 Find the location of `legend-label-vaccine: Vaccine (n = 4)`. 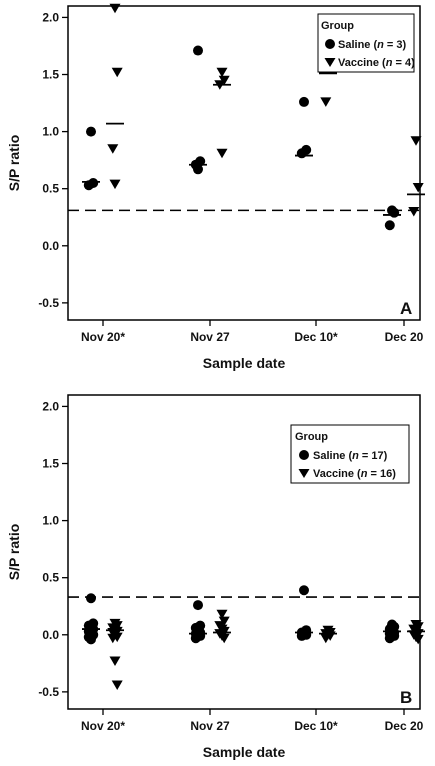

legend-label-vaccine: Vaccine (n = 4) is located at coordinates (376, 63).